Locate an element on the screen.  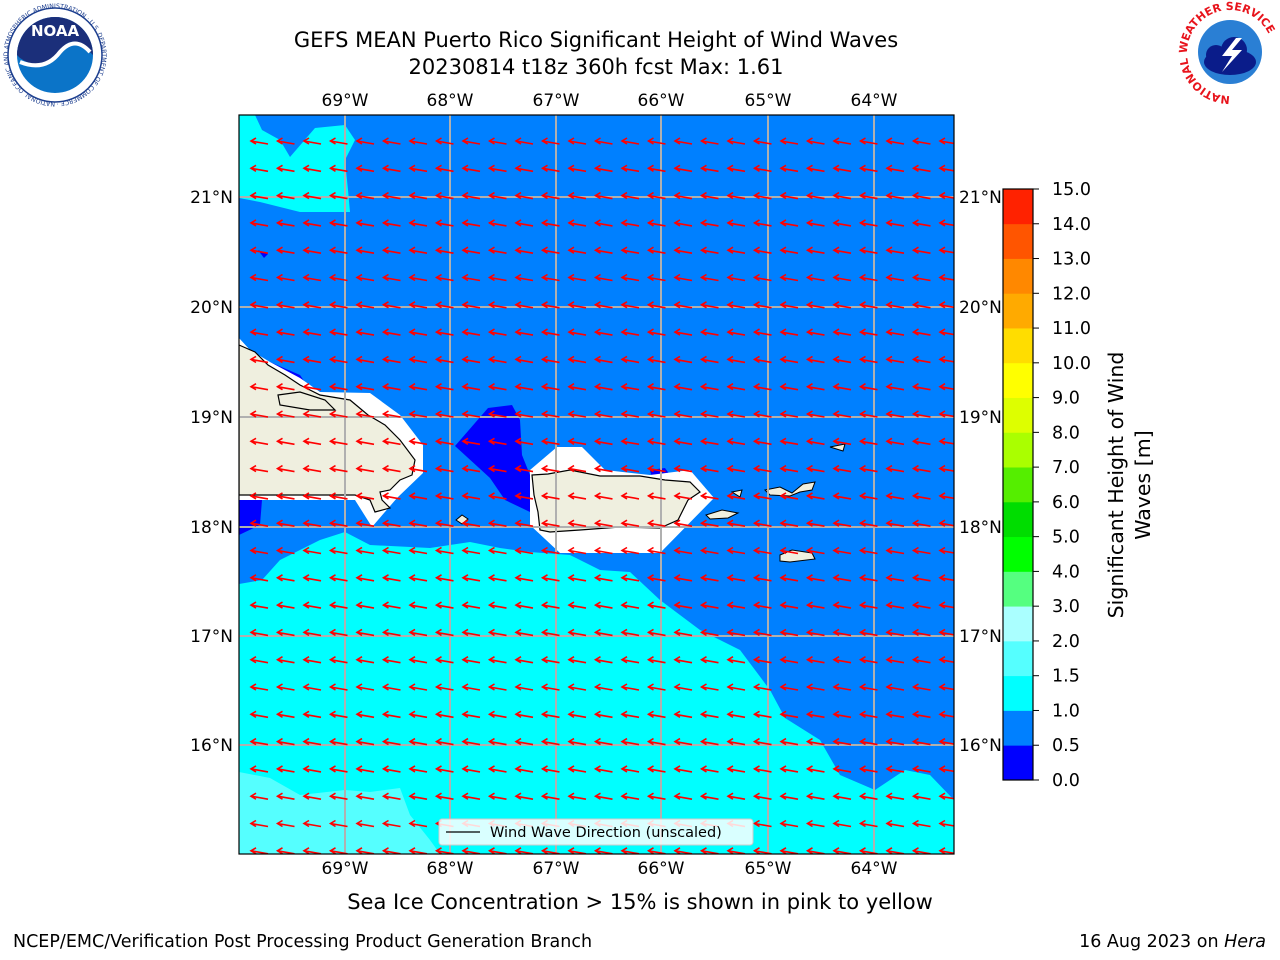
colorbar-segment is located at coordinates (1018, 415).